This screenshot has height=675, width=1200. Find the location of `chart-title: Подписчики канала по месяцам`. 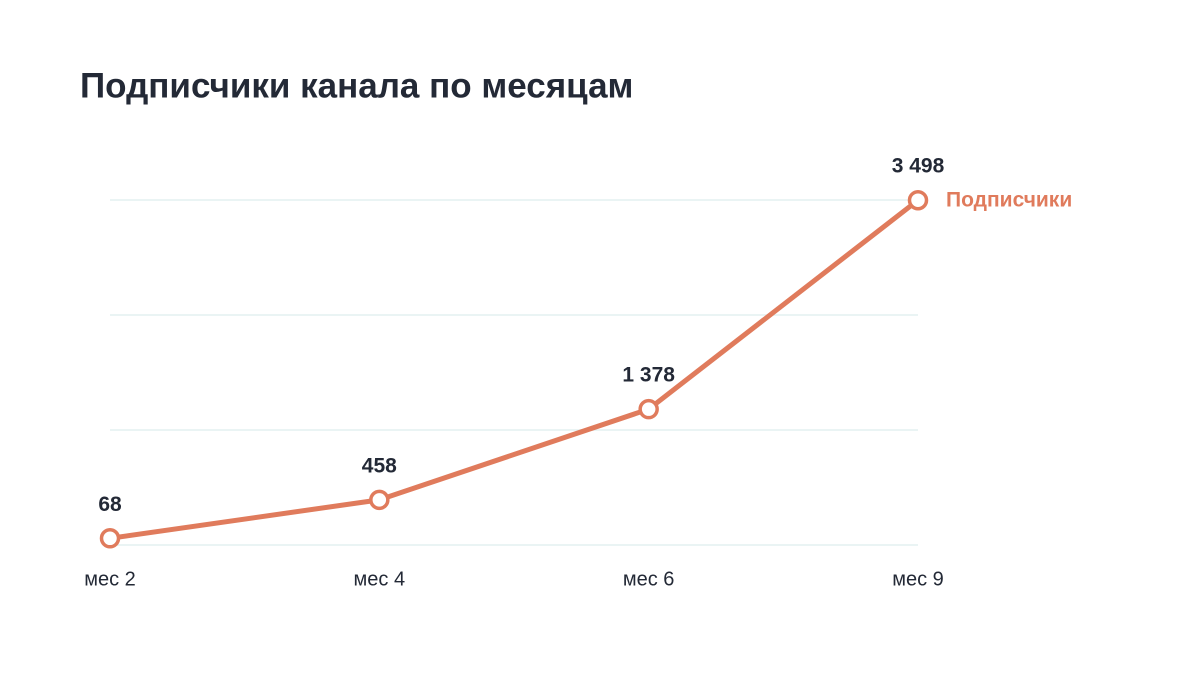

chart-title: Подписчики канала по месяцам is located at coordinates (356, 85).